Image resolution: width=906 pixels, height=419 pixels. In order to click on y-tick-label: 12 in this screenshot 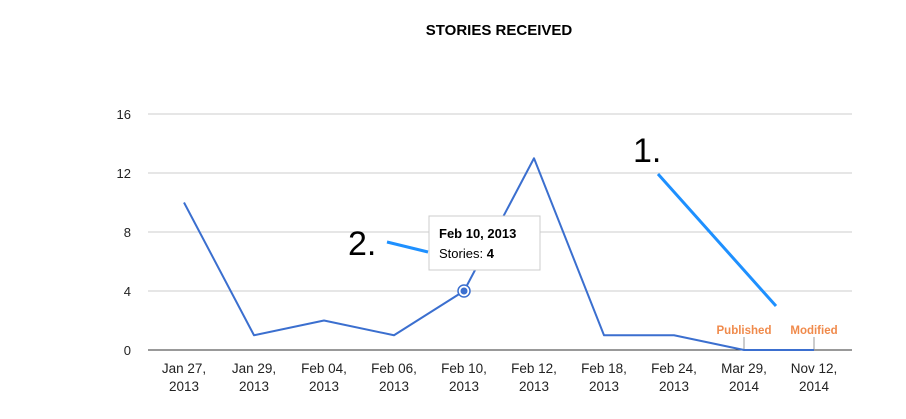, I will do `click(124, 173)`.